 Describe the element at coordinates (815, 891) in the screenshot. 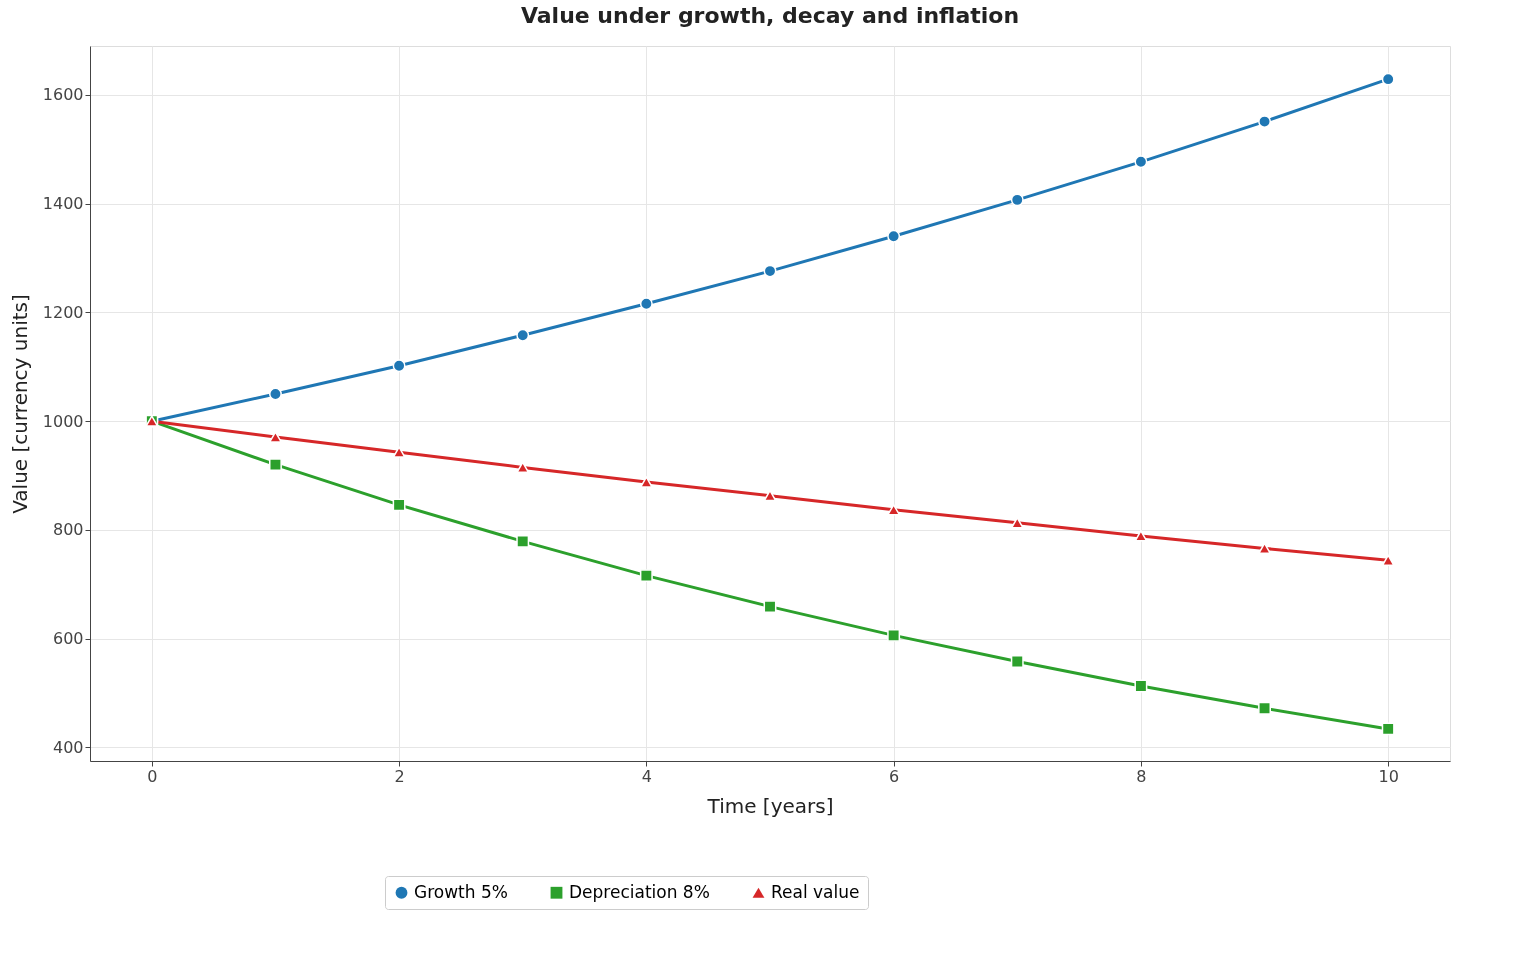

I see `legend-label: Real value` at that location.